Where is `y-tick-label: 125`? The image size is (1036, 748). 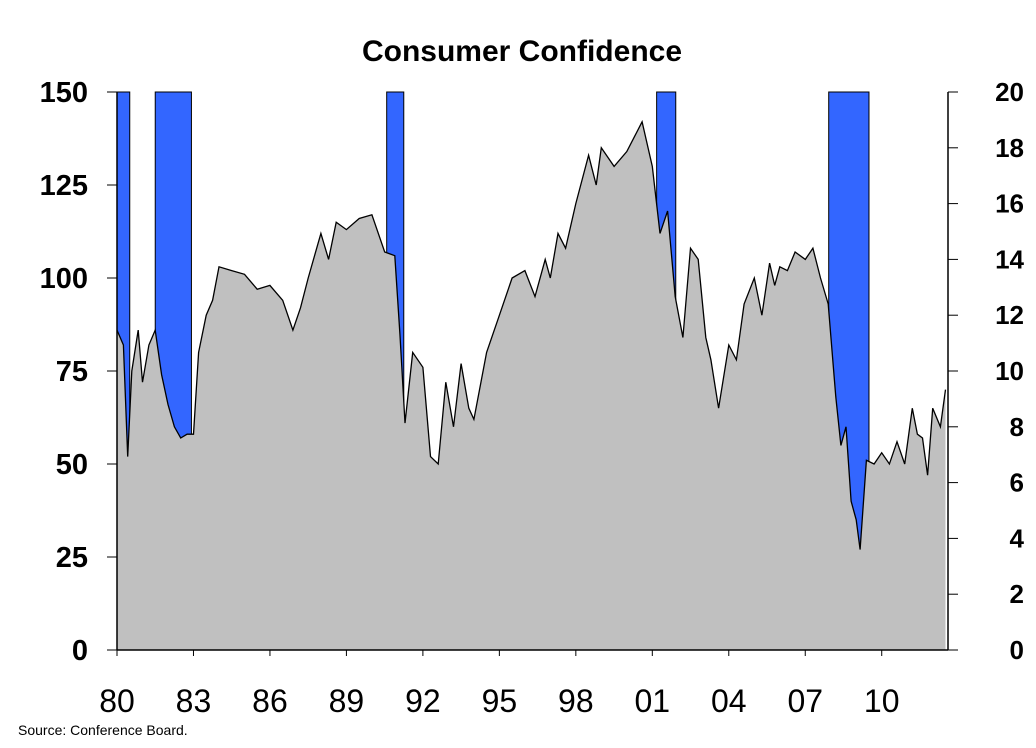 y-tick-label: 125 is located at coordinates (64, 186).